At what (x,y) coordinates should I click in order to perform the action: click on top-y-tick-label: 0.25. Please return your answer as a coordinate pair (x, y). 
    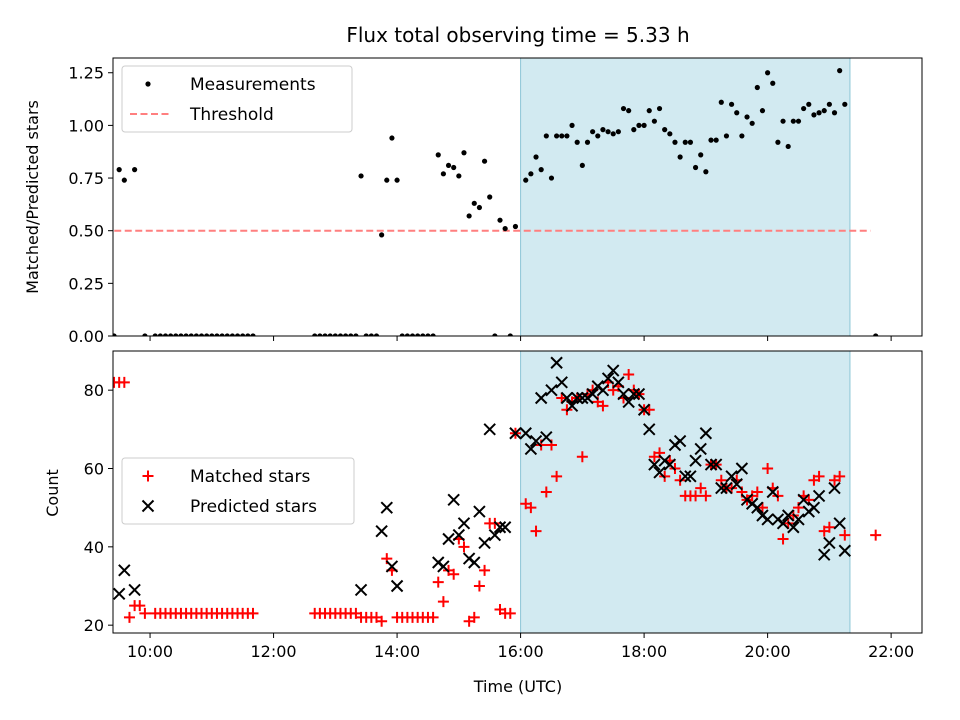
    Looking at the image, I should click on (86, 283).